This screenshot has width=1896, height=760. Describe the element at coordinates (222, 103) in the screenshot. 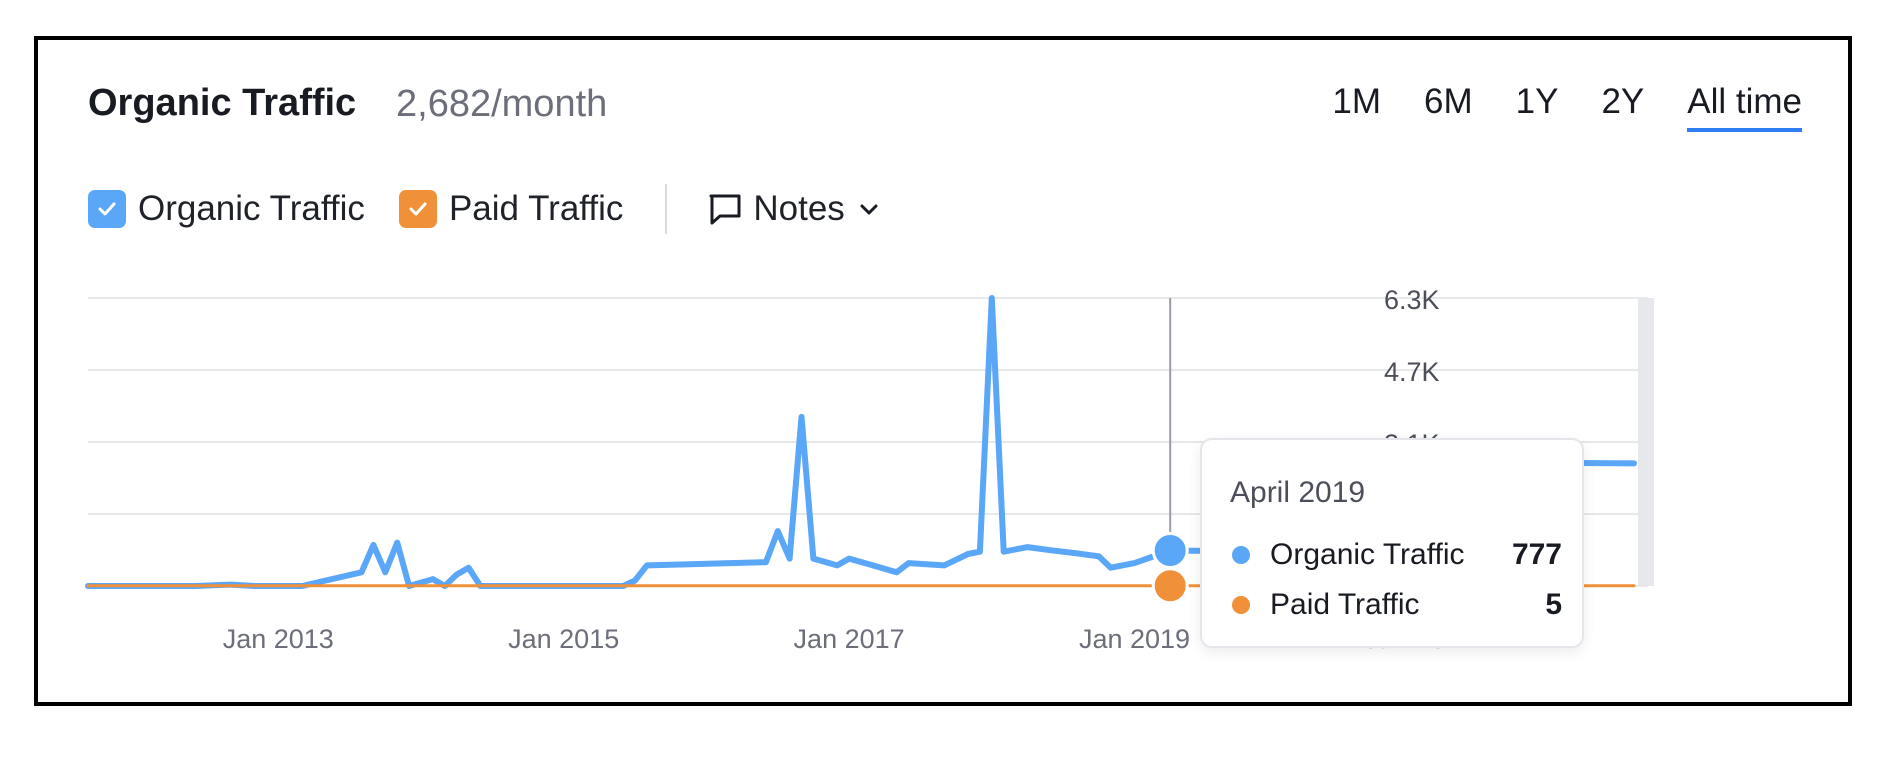

I see `widget-title: Organic Traffic` at that location.